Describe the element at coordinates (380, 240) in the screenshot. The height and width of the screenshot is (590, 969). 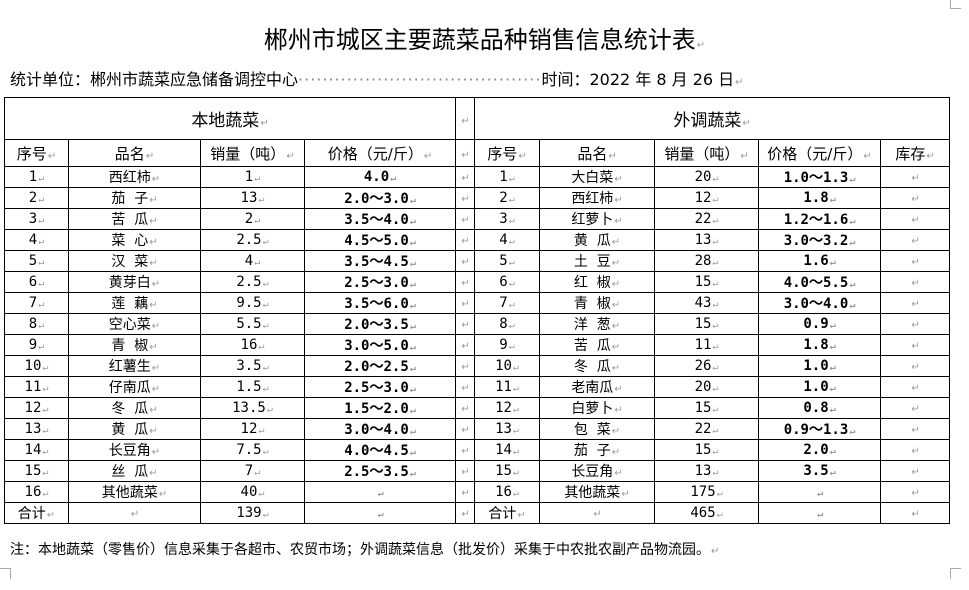
I see `table-cell: 4.5～5.0` at that location.